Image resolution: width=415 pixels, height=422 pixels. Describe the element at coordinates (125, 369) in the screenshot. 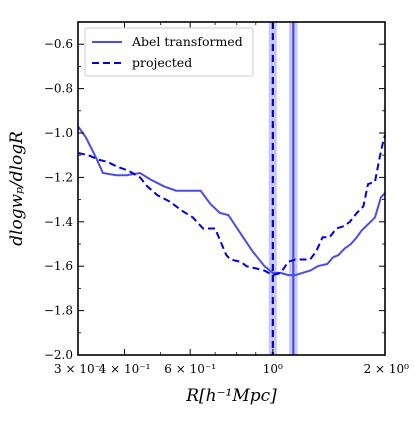

I see `x-tick-label: 4 × 10⁻¹` at that location.